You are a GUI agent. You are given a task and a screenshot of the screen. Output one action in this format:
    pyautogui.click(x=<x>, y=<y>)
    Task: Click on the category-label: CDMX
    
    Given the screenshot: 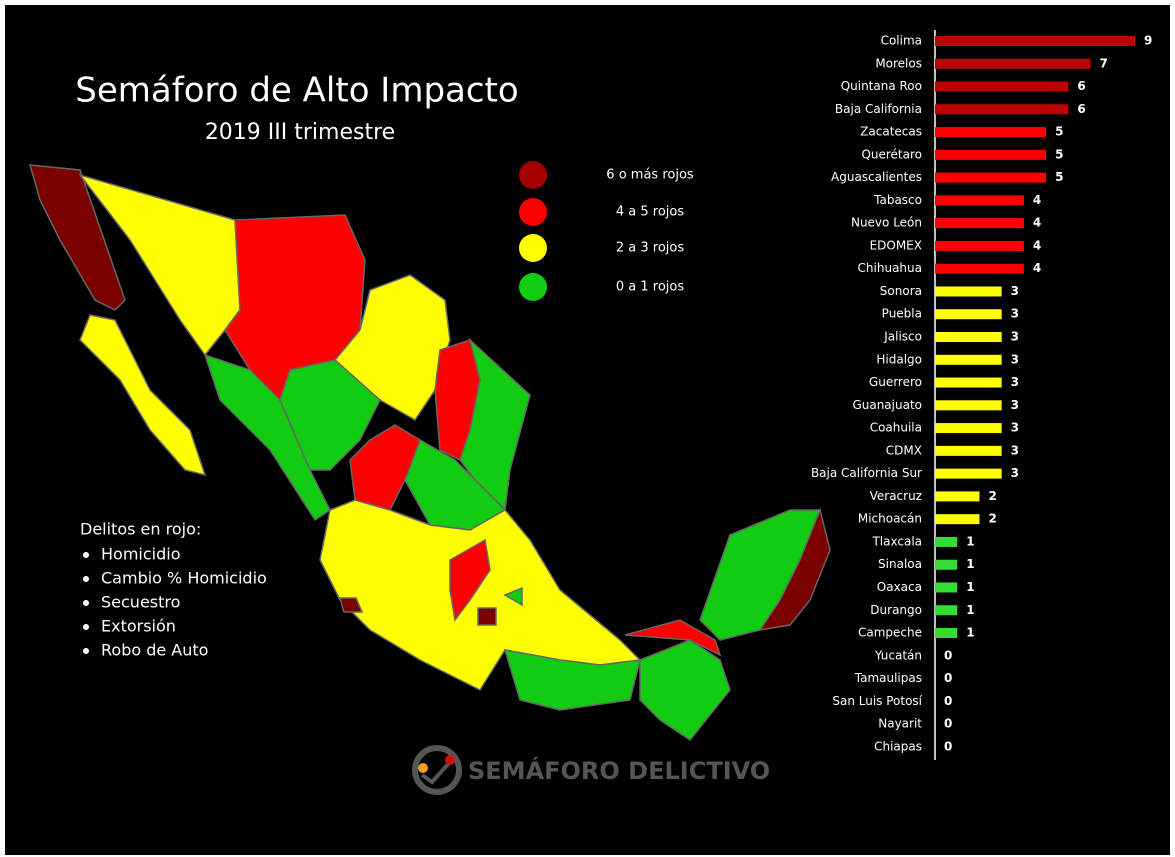 What is the action you would take?
    pyautogui.click(x=904, y=450)
    